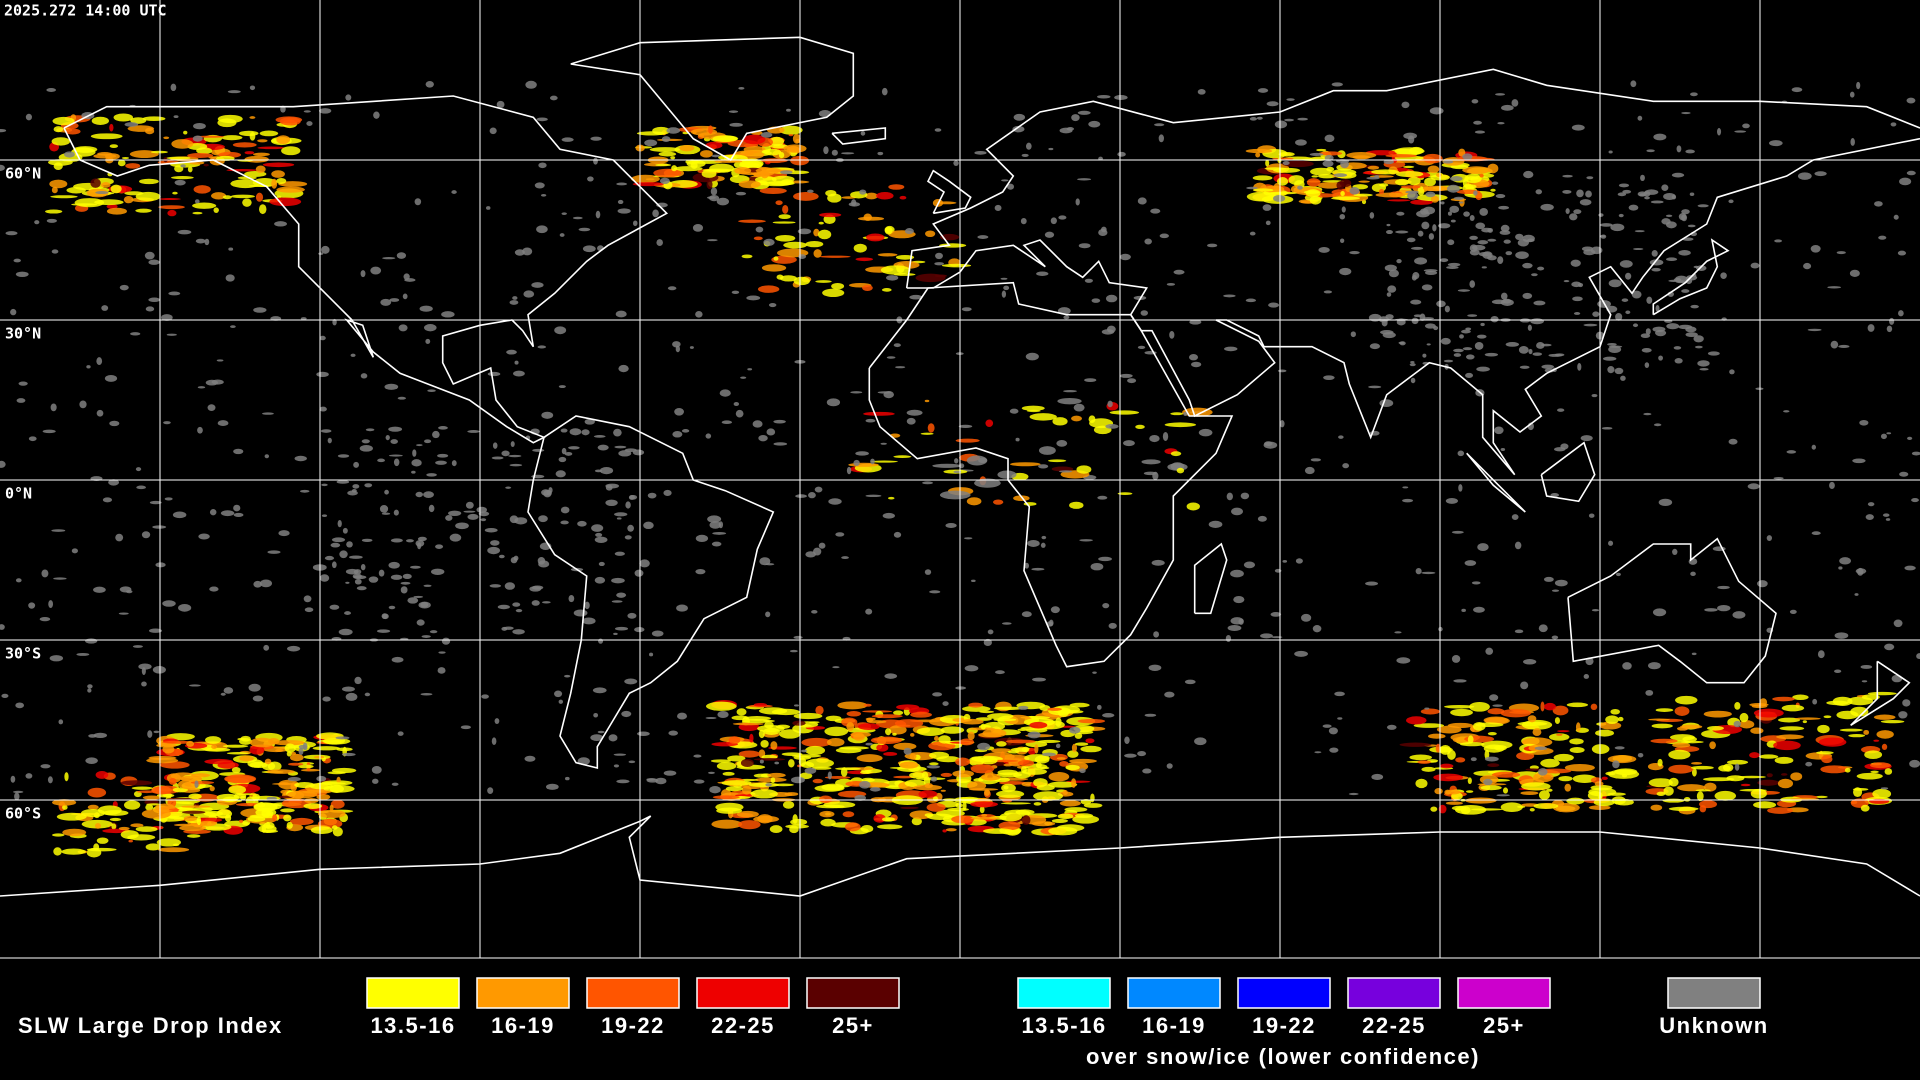 This screenshot has height=1080, width=1920. I want to click on lat-label: 30°N, so click(23, 334).